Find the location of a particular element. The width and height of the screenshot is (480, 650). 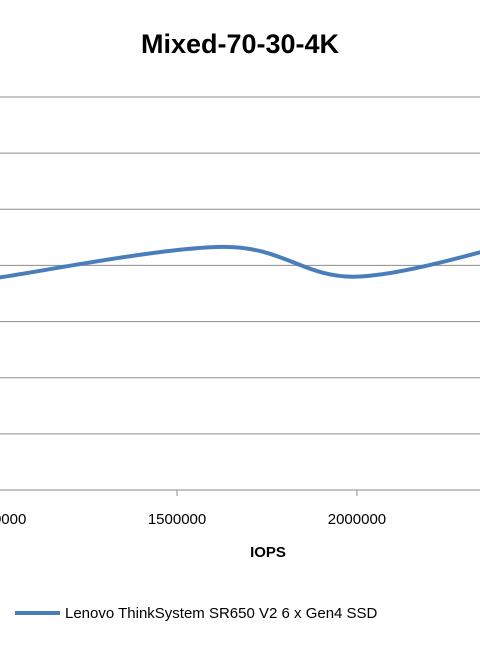

x-tick-label: 1000000 is located at coordinates (13, 519).